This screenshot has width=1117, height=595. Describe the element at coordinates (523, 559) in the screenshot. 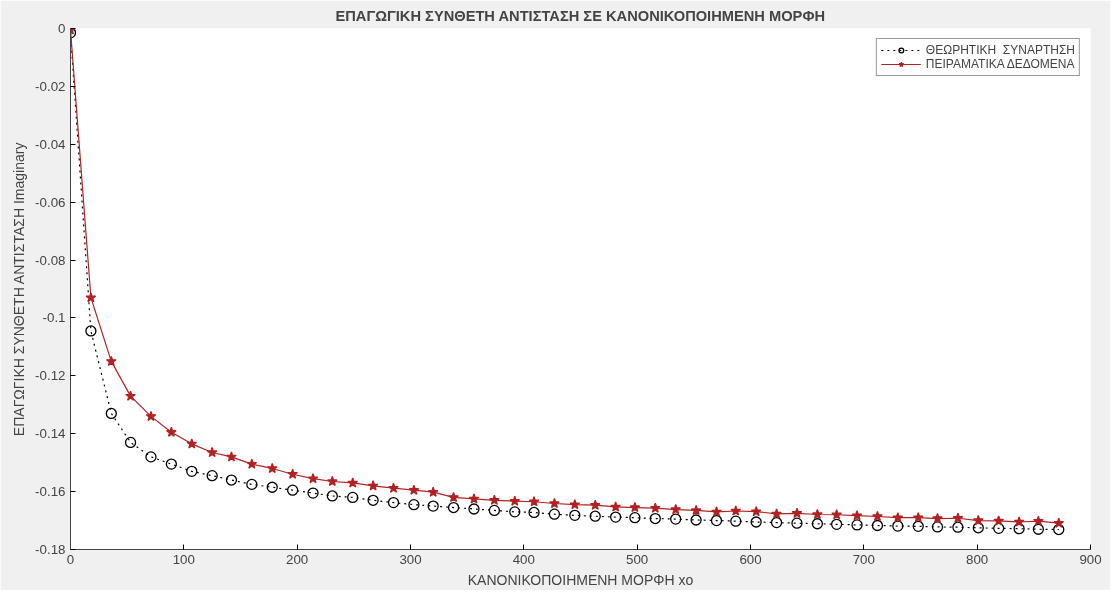

I see `x-tick-label: 400` at that location.